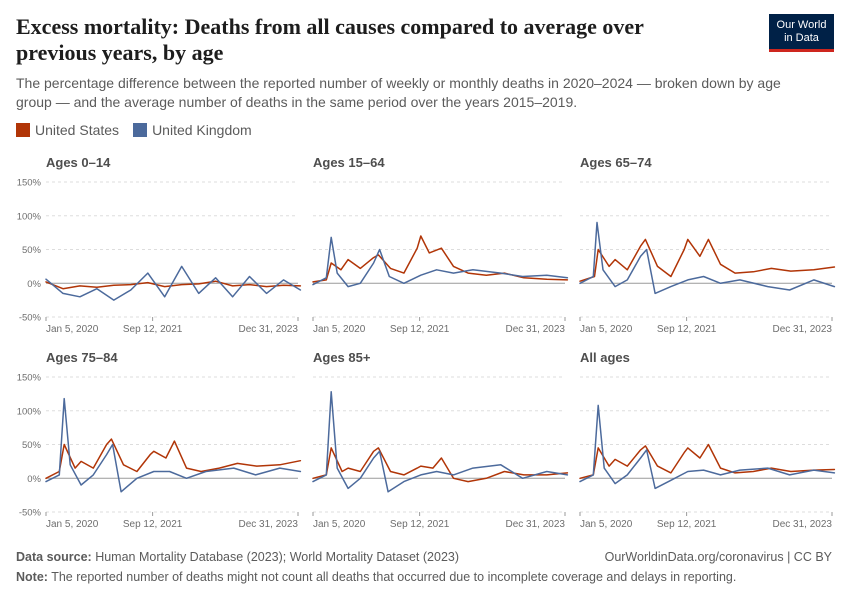 Image resolution: width=850 pixels, height=600 pixels. I want to click on owid-logo: Our World in Data, so click(801, 33).